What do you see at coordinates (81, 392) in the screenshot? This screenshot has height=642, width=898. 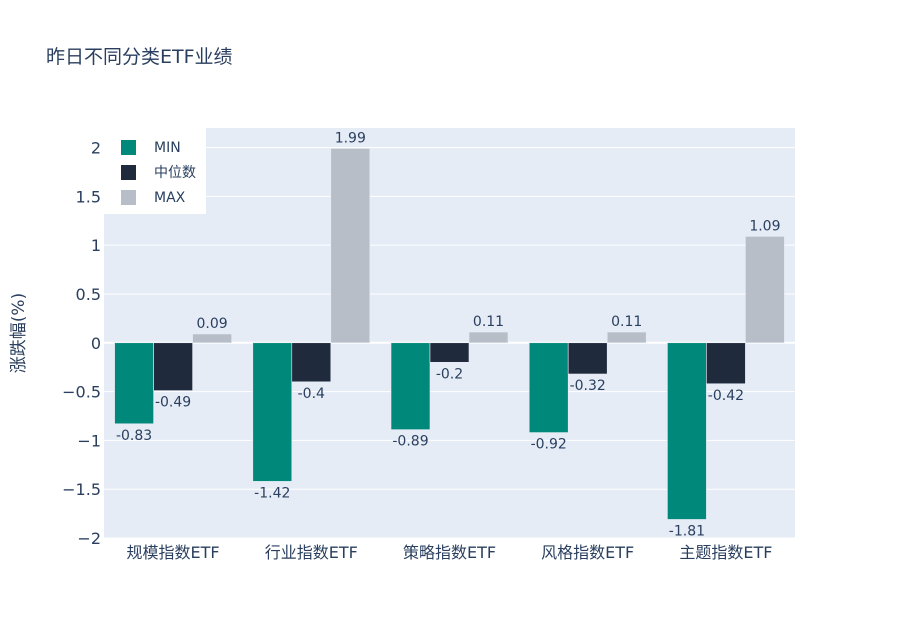 I see `y-tick-label: −0.5` at bounding box center [81, 392].